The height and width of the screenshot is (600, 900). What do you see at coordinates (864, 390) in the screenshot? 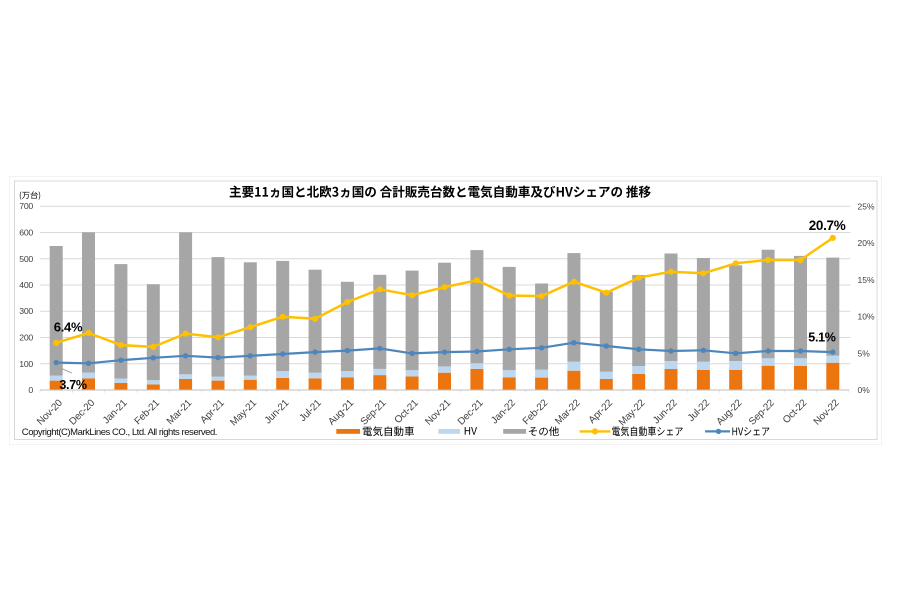
I see `svg-text: 0%` at bounding box center [864, 390].